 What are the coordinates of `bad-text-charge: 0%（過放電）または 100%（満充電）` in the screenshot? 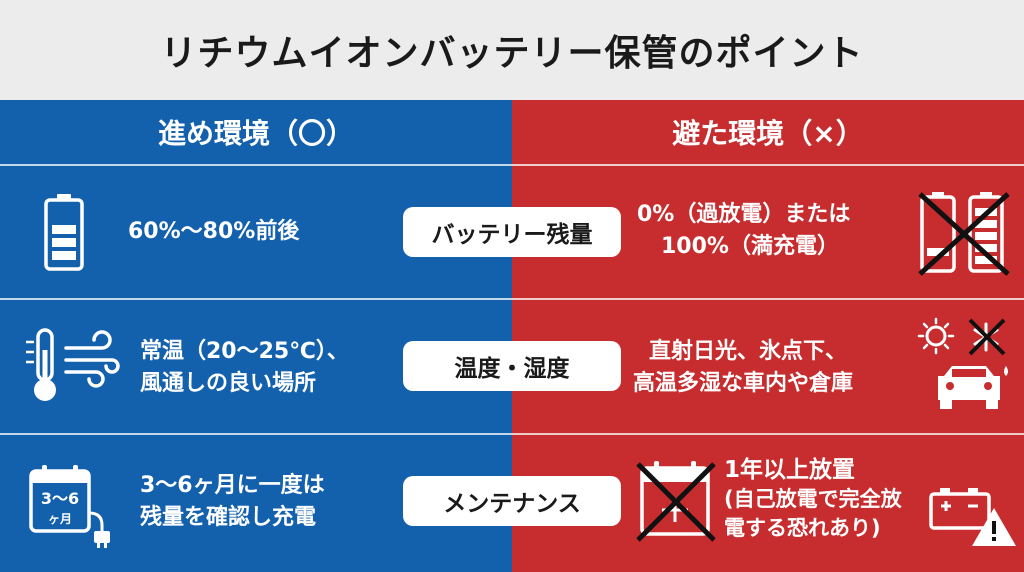 It's located at (744, 230).